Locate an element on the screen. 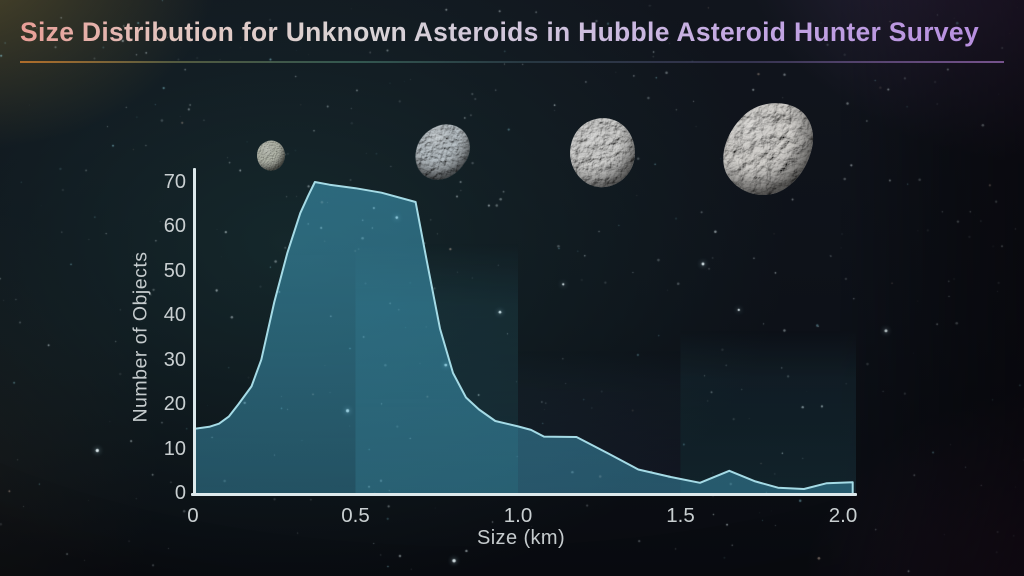 The height and width of the screenshot is (576, 1024). x-tick-label: 0.5 is located at coordinates (355, 515).